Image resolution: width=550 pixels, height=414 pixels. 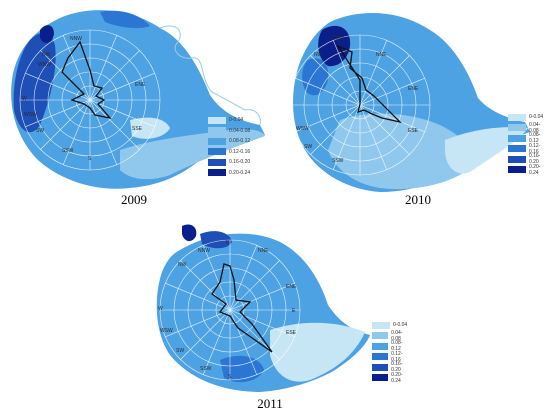 I want to click on darkest-northwest-region, so click(x=47, y=34).